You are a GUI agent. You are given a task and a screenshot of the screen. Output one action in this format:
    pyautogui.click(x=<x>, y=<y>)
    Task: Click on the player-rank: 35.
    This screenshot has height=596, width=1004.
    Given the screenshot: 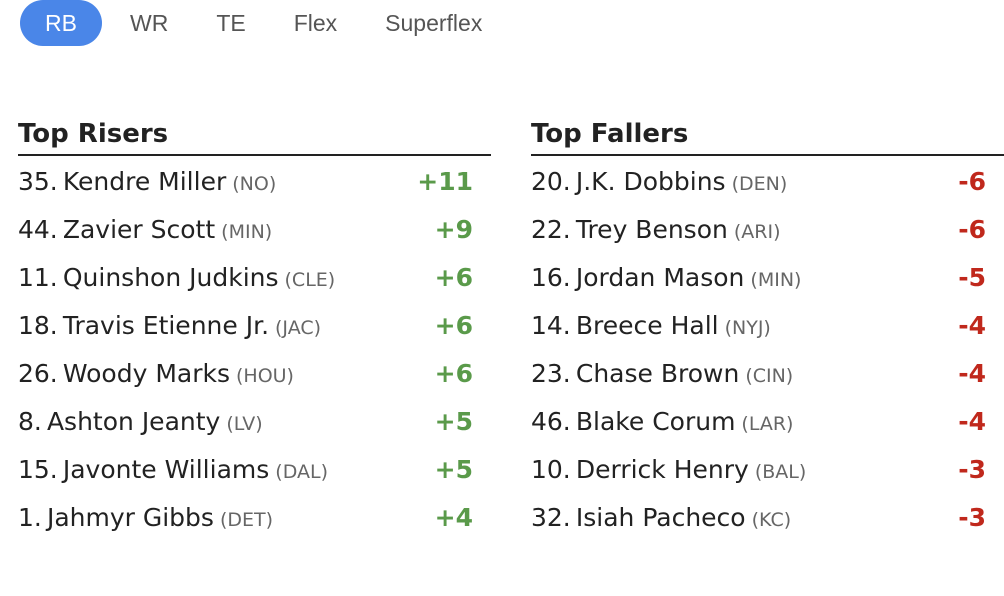 What is the action you would take?
    pyautogui.click(x=38, y=181)
    